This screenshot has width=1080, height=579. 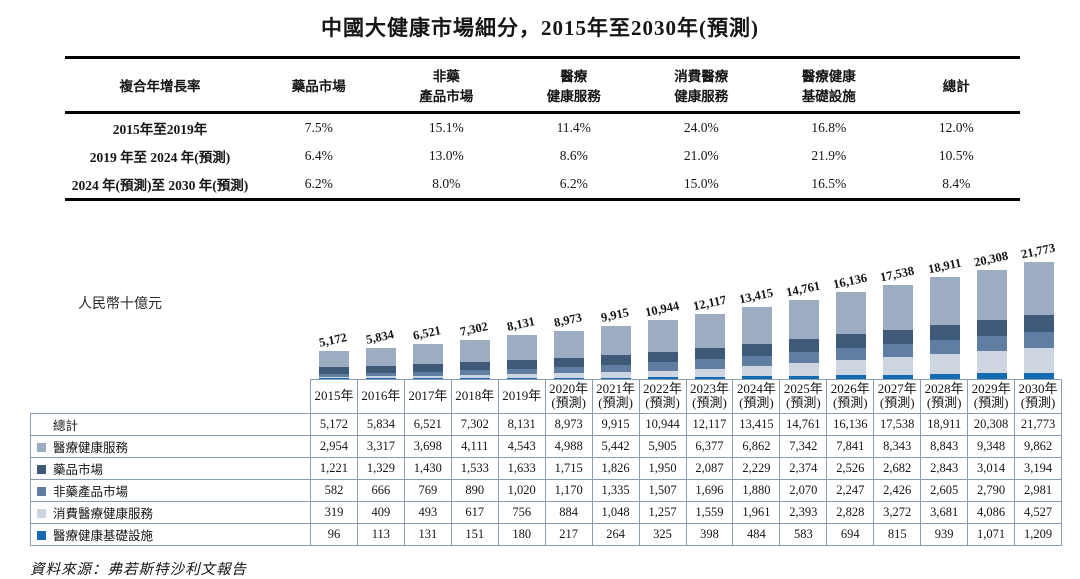 What do you see at coordinates (829, 155) in the screenshot?
I see `cagr-value-cell: 21.9%` at bounding box center [829, 155].